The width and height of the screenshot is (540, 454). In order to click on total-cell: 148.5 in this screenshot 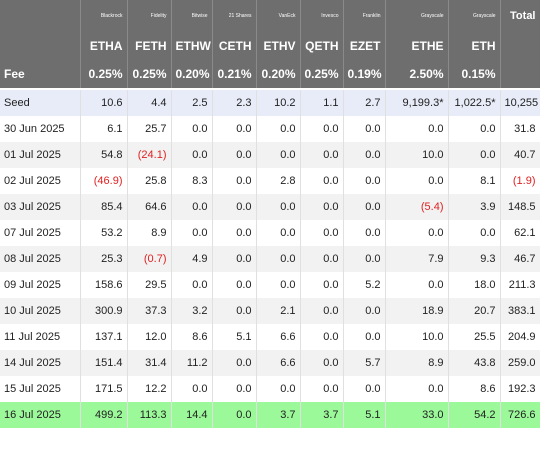, I will do `click(520, 207)`.